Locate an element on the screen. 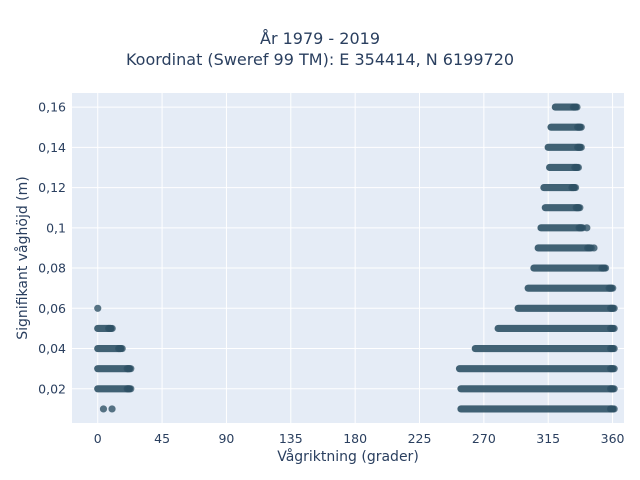 This screenshot has height=480, width=640. x-tick-label: 180 is located at coordinates (355, 438).